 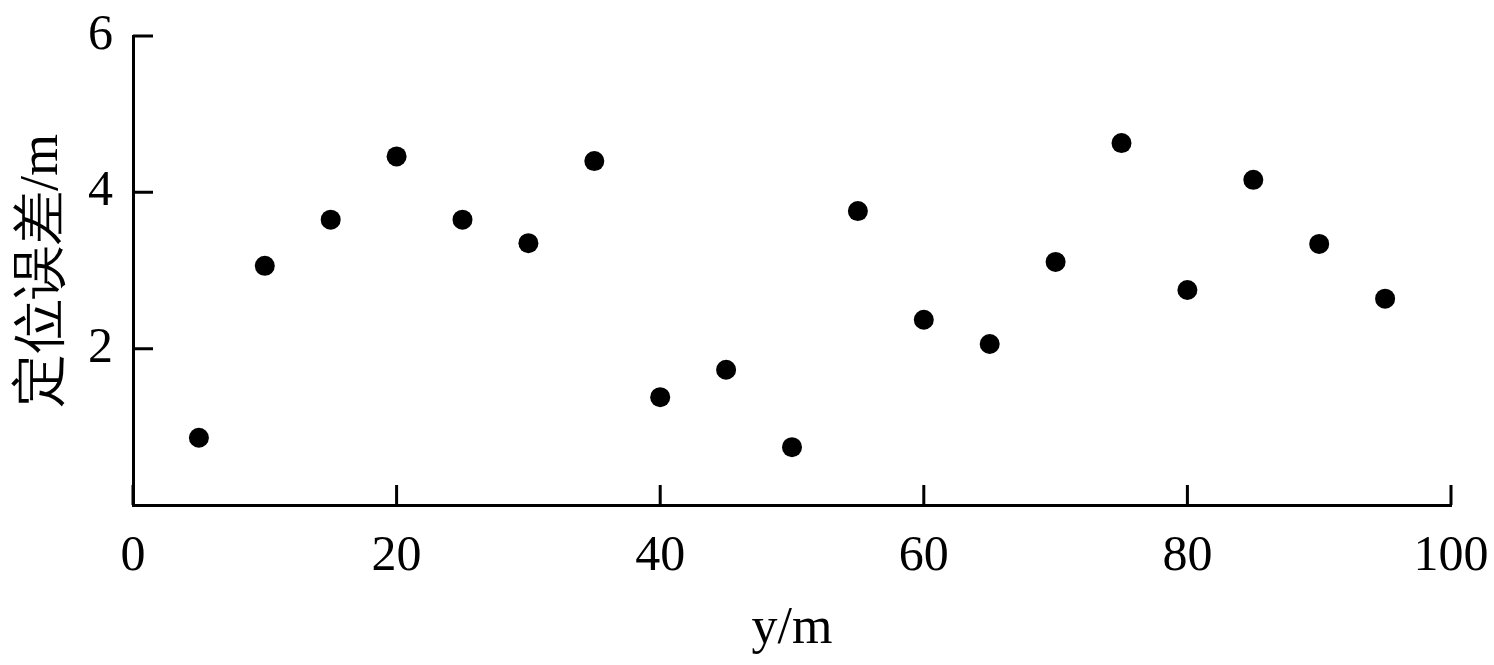 What do you see at coordinates (923, 553) in the screenshot?
I see `x-tick-label: 60` at bounding box center [923, 553].